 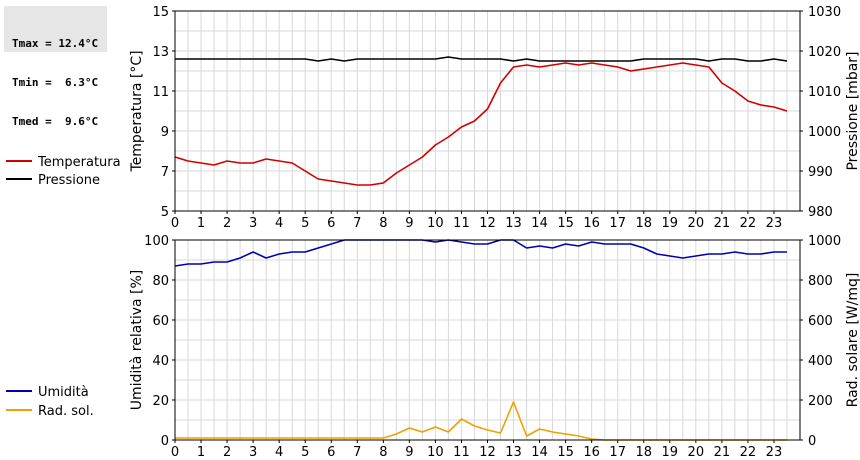 I want to click on y-tick-label-left: 40, so click(x=160, y=361).